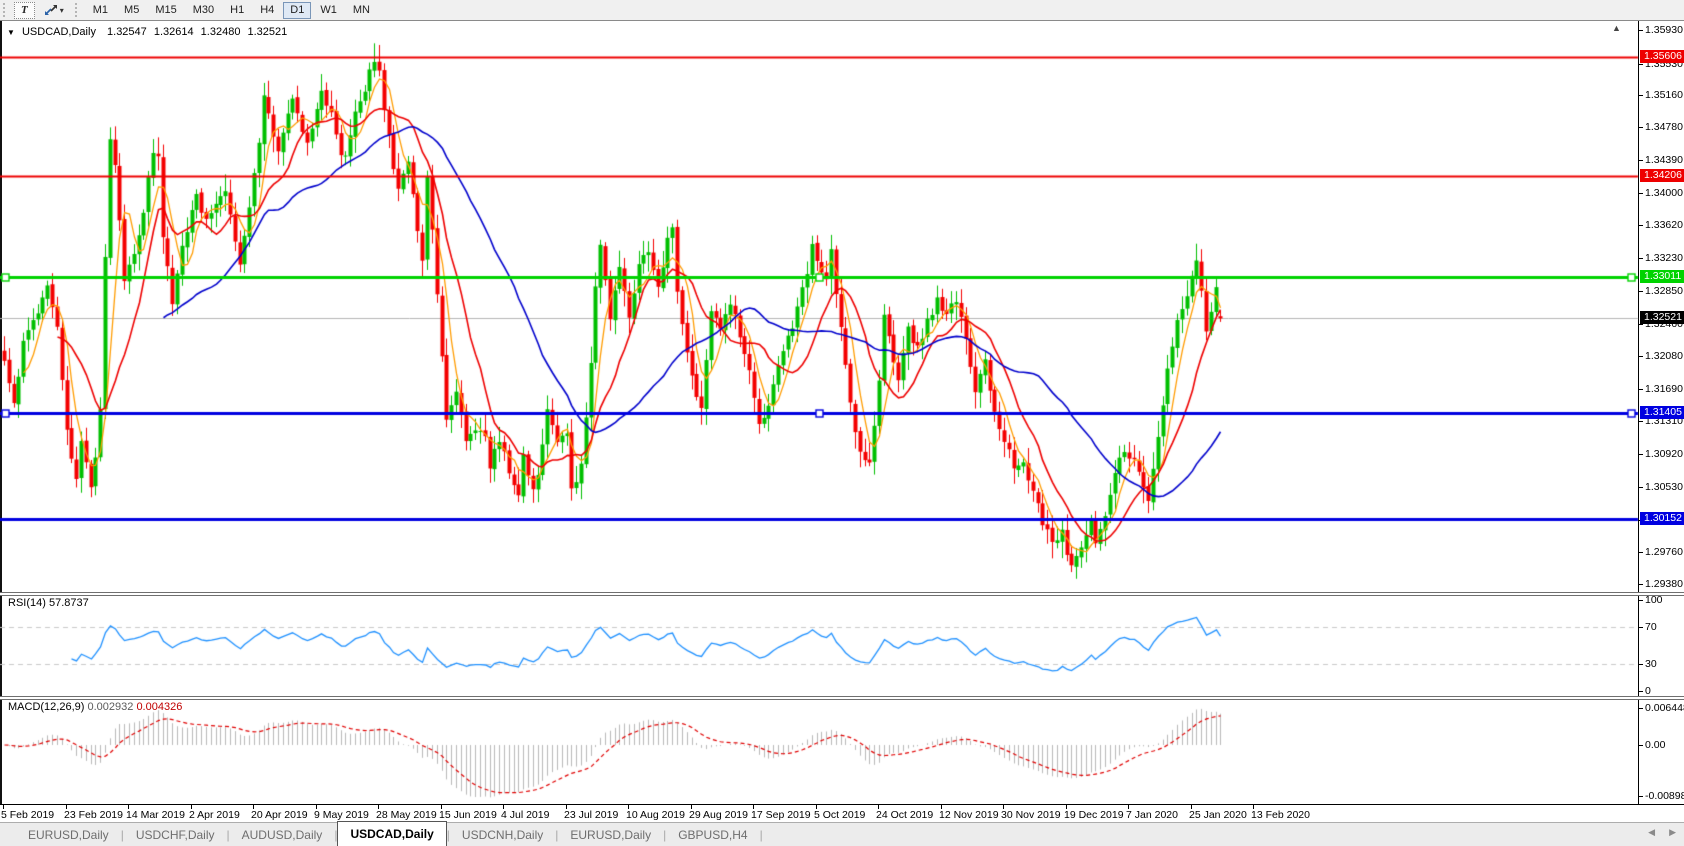  I want to click on ohlc-low: 1.32480, so click(220, 32).